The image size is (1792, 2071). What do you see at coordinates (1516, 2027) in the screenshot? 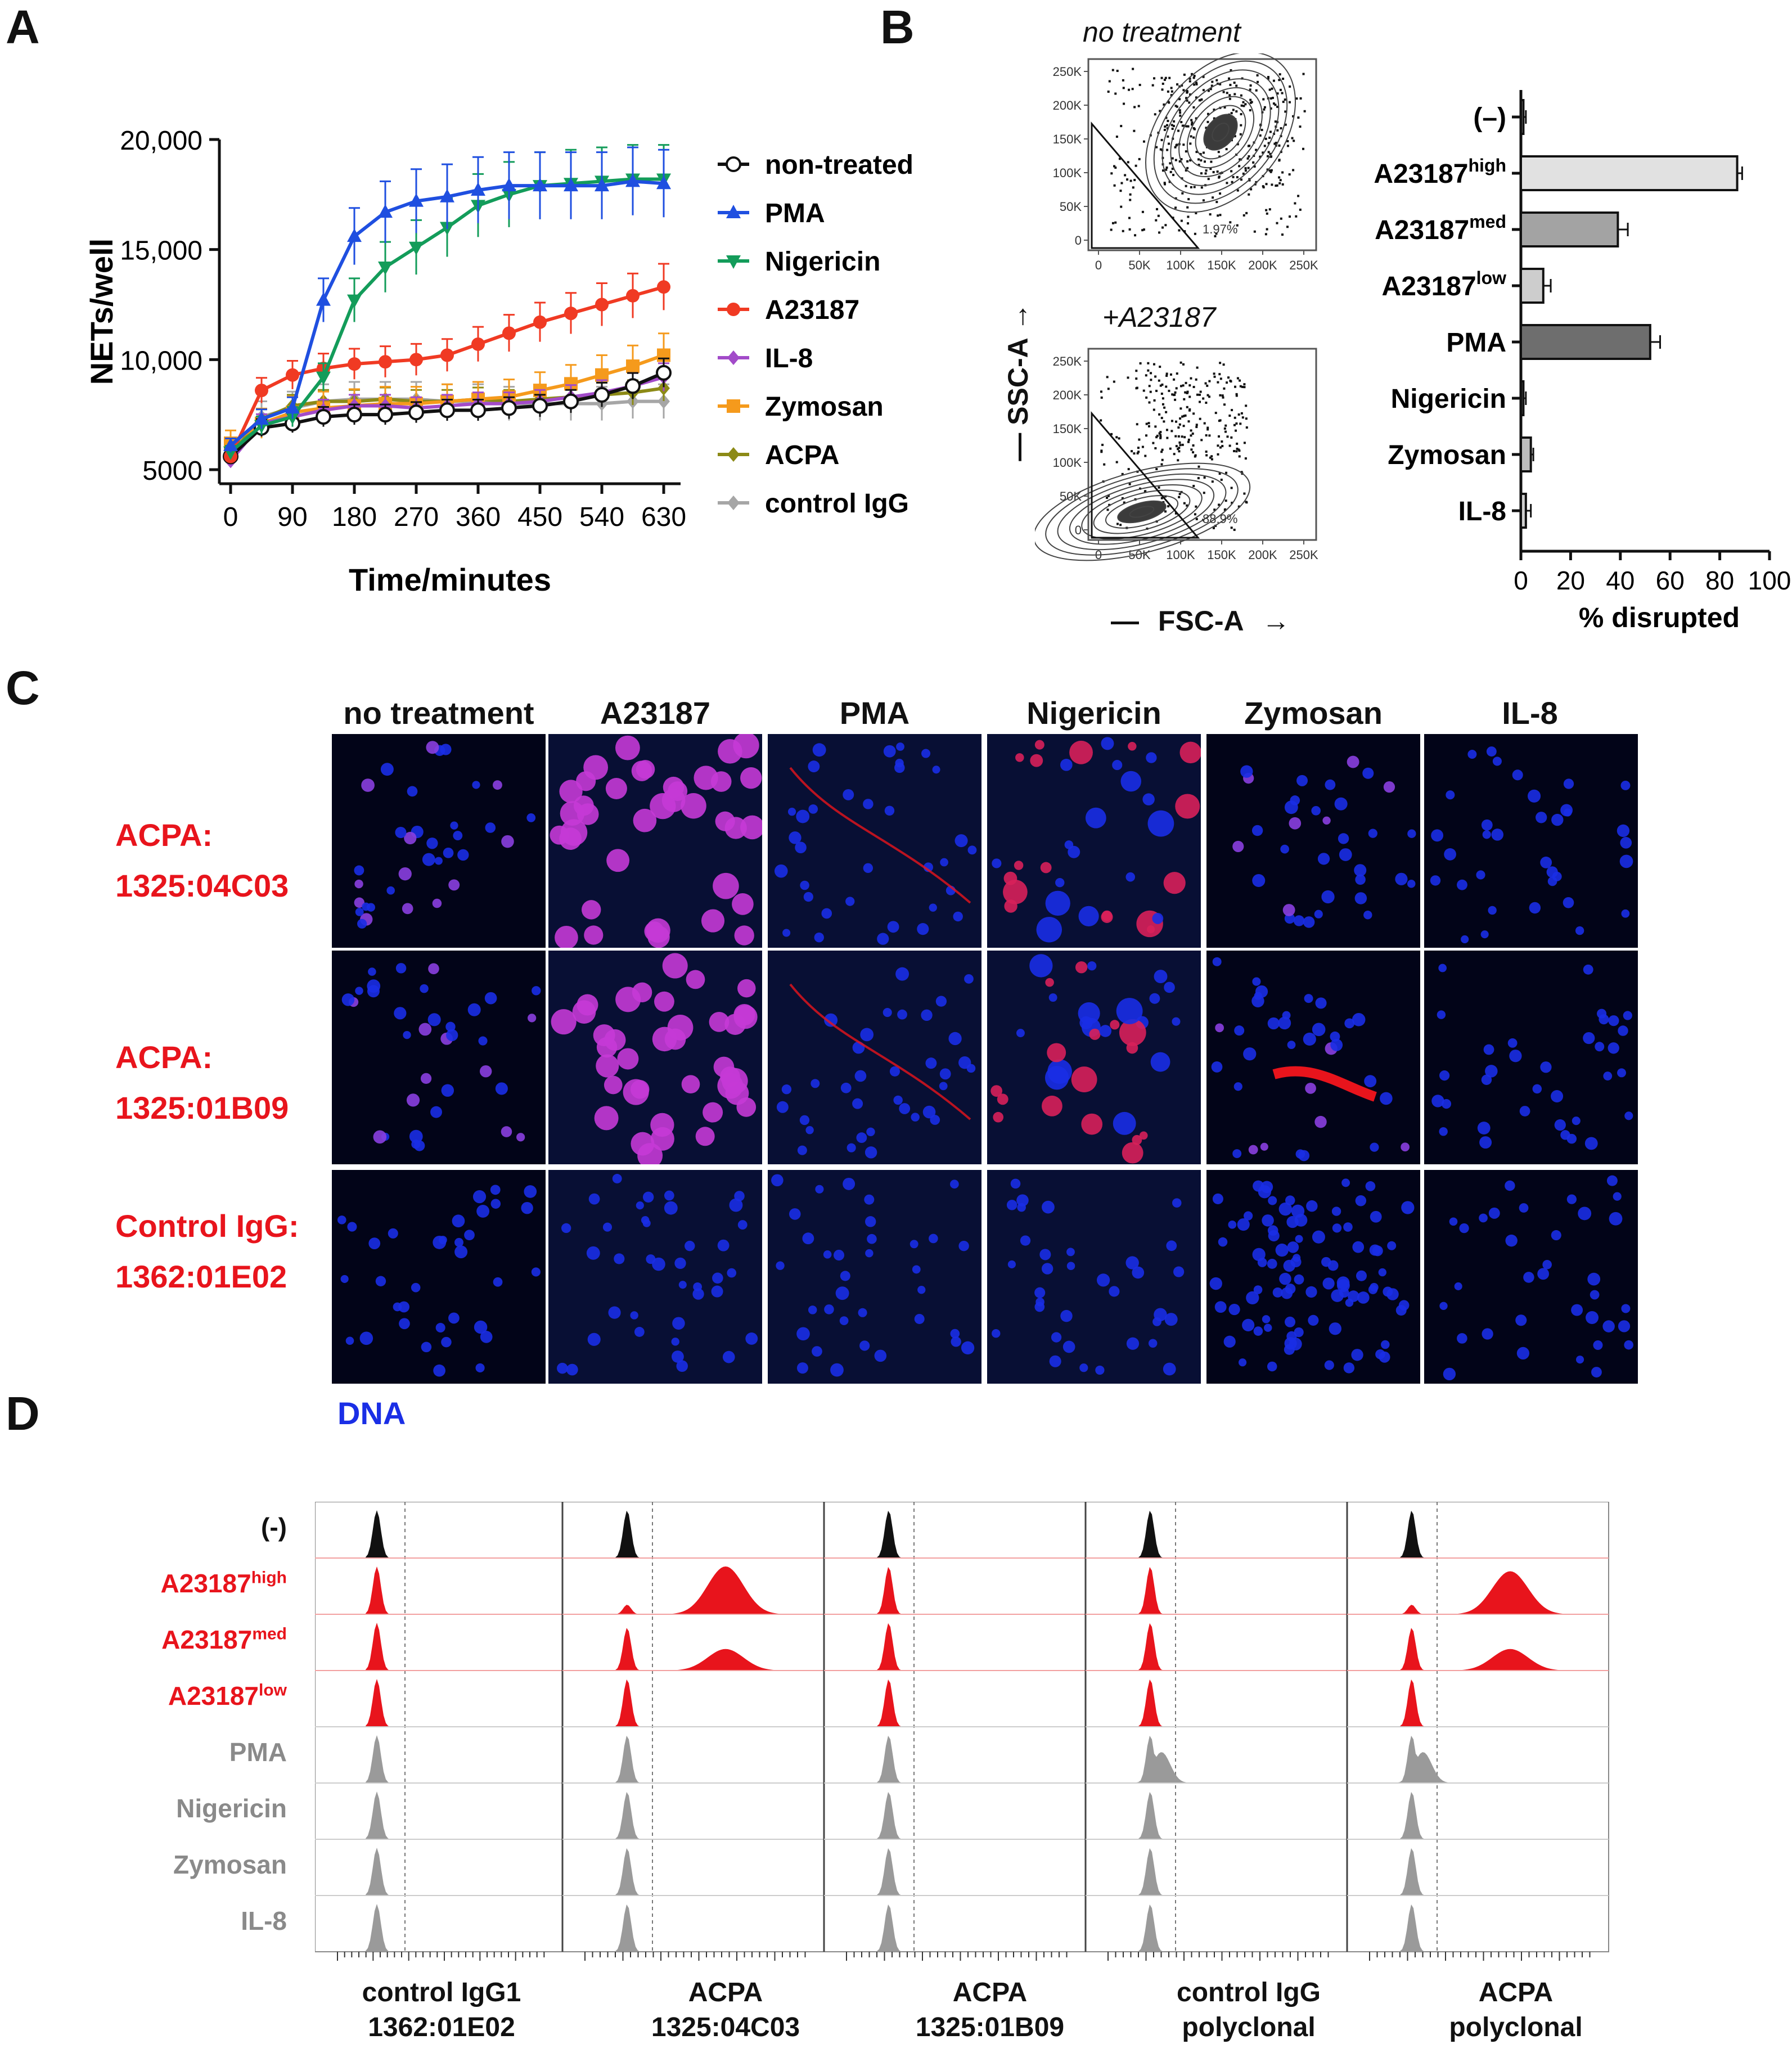
I see `hist-col-5-line2: polyclonal` at bounding box center [1516, 2027].